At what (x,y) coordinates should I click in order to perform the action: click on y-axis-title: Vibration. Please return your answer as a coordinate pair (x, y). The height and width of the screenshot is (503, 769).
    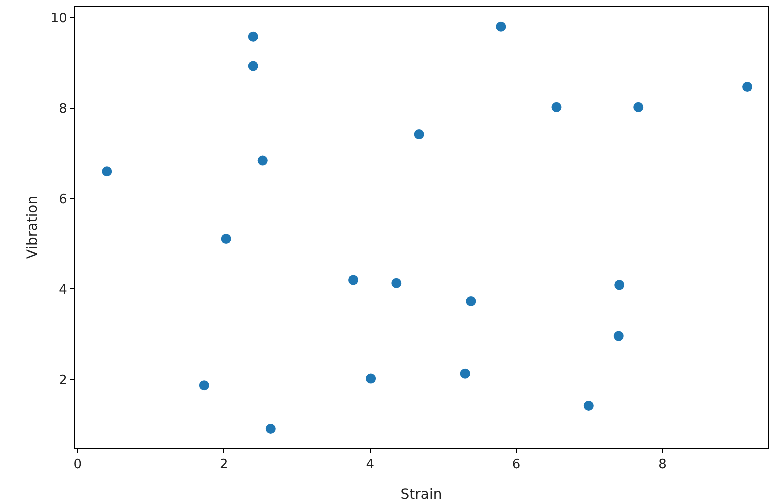
    Looking at the image, I should click on (33, 228).